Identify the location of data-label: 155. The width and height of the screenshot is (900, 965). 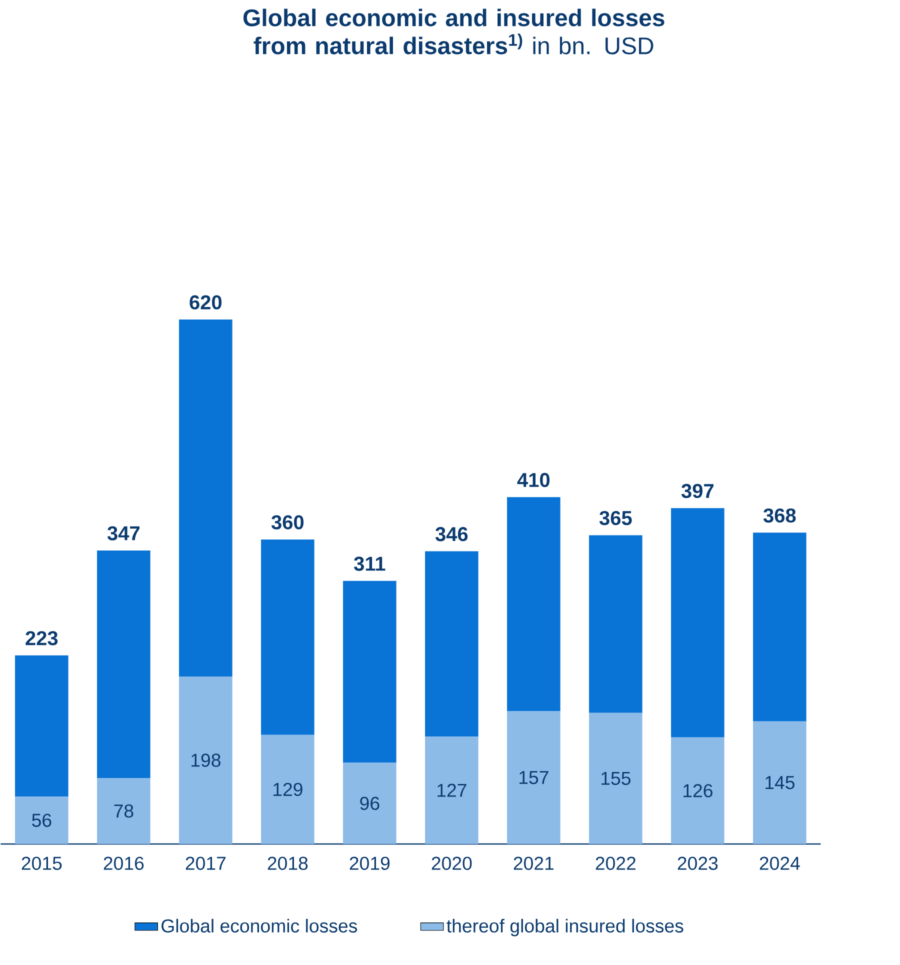
(616, 778).